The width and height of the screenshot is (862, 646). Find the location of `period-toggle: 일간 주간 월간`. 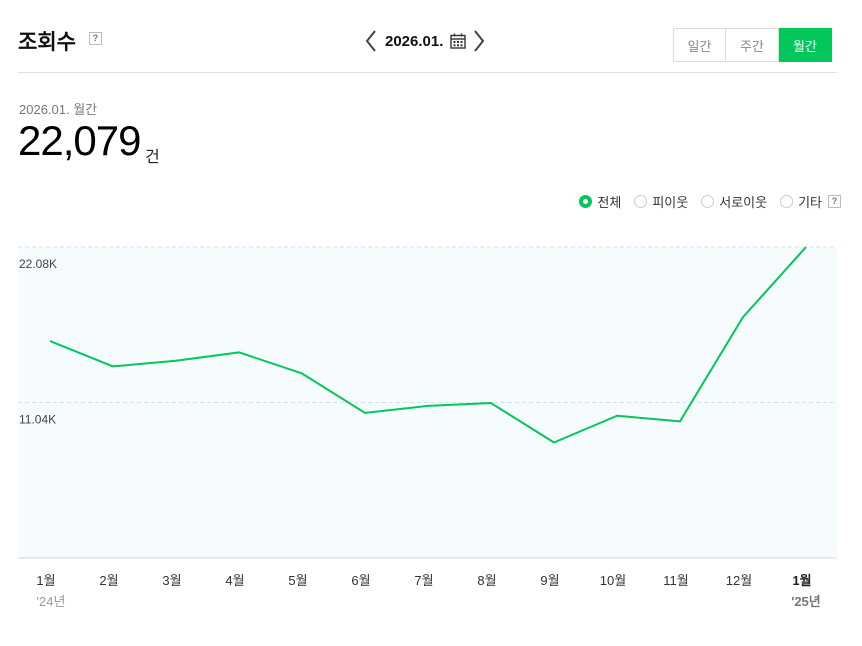

period-toggle: 일간 주간 월간 is located at coordinates (752, 45).